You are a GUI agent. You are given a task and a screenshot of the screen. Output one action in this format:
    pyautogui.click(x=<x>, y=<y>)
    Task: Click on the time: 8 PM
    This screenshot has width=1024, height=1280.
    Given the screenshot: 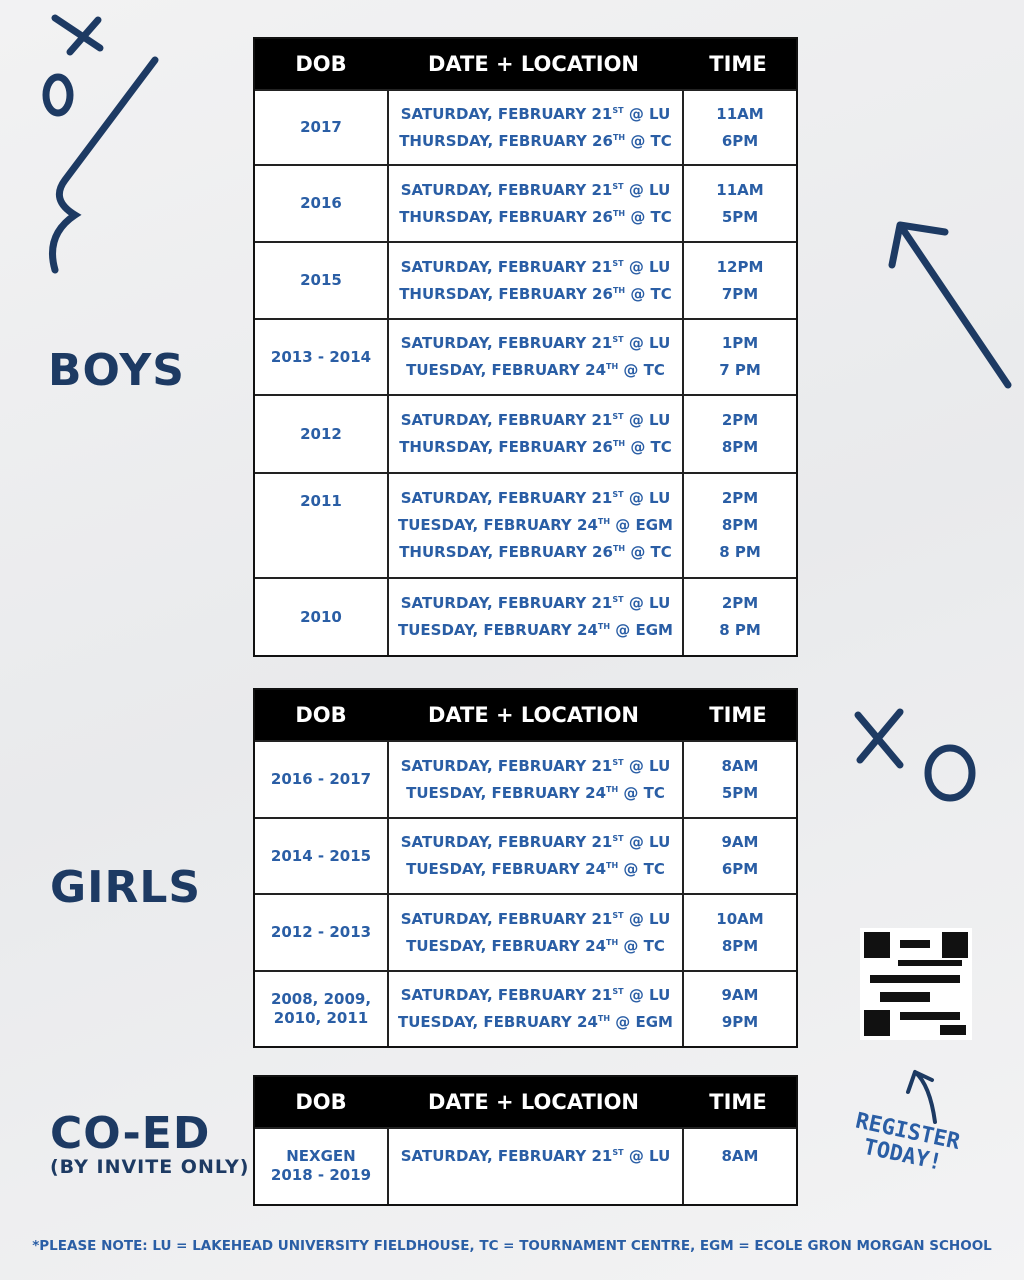 What is the action you would take?
    pyautogui.click(x=740, y=551)
    